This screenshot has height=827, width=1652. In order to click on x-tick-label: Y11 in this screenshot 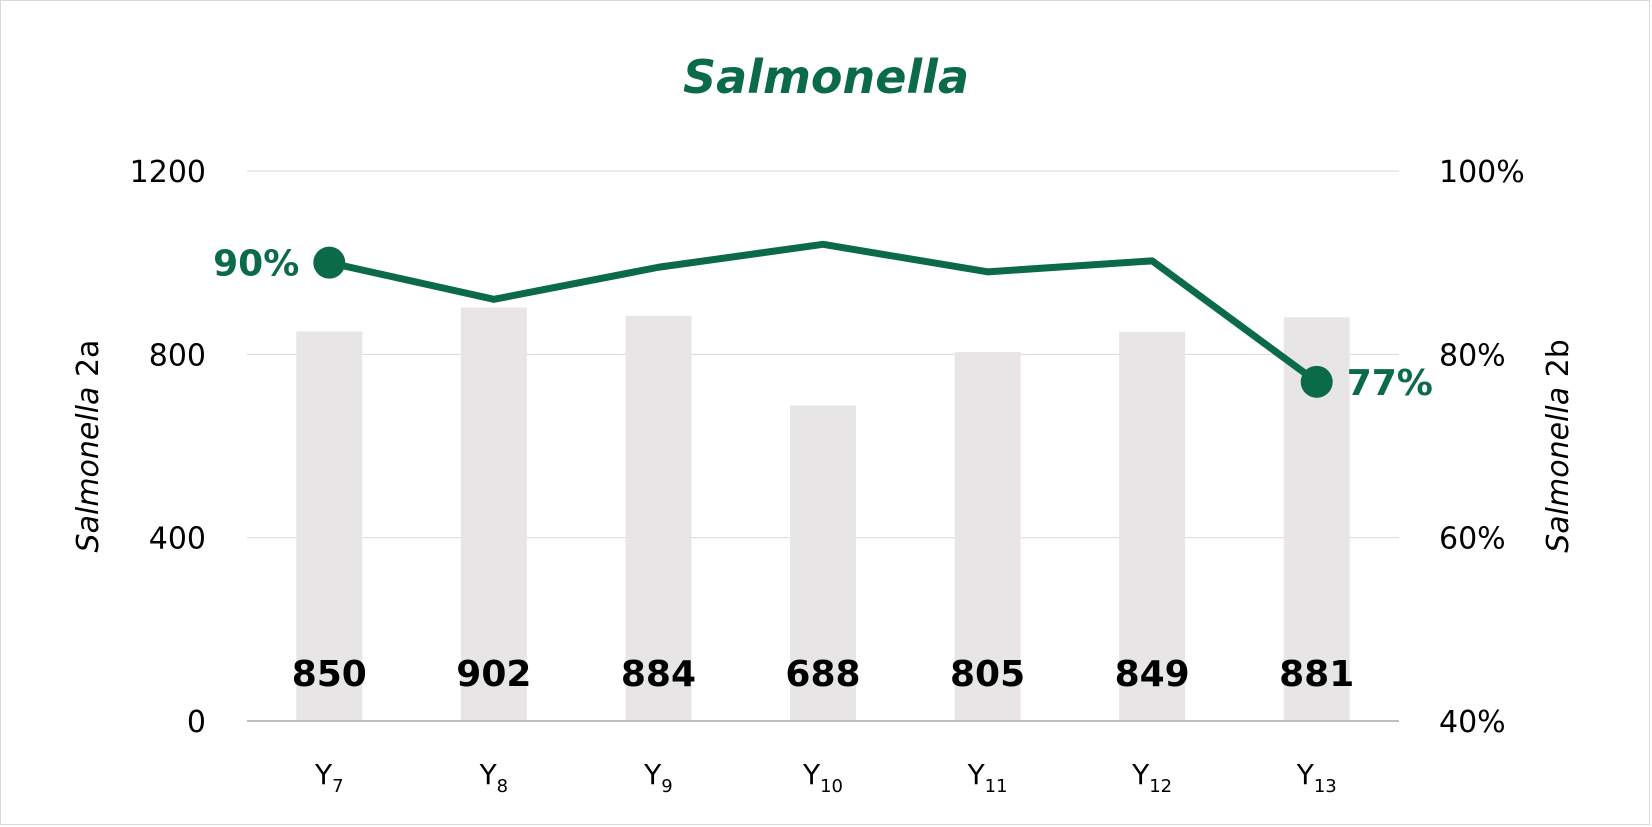, I will do `click(987, 777)`.